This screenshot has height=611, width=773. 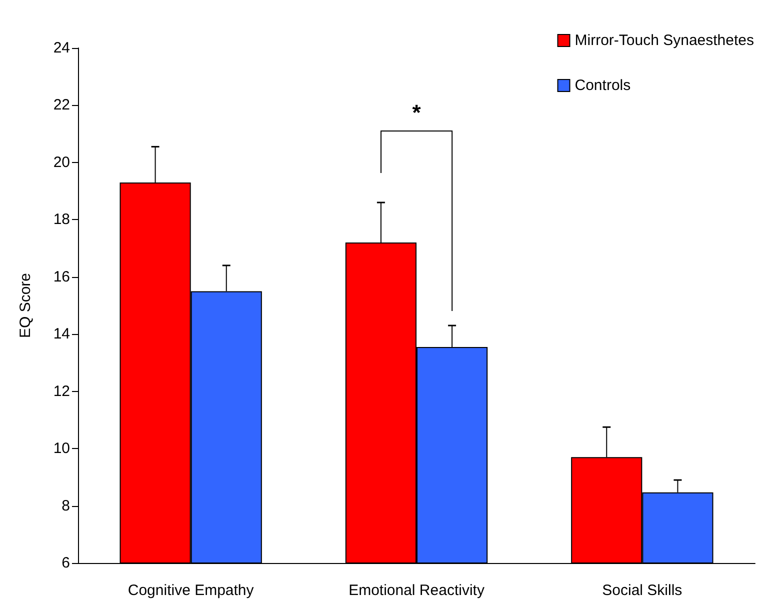 I want to click on y-tick-label: 14, so click(x=61, y=334).